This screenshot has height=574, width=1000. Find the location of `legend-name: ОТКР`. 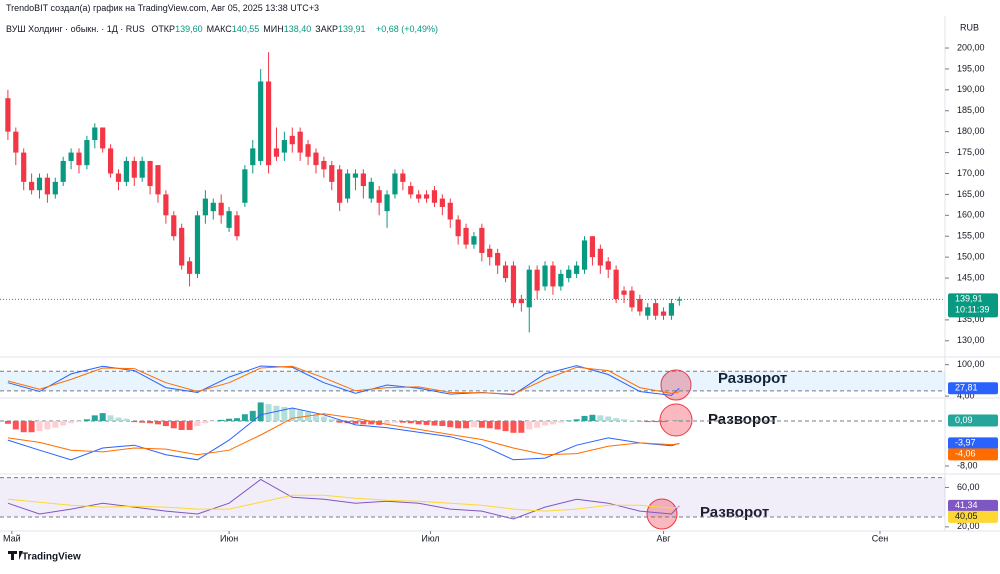

legend-name: ОТКР is located at coordinates (163, 29).